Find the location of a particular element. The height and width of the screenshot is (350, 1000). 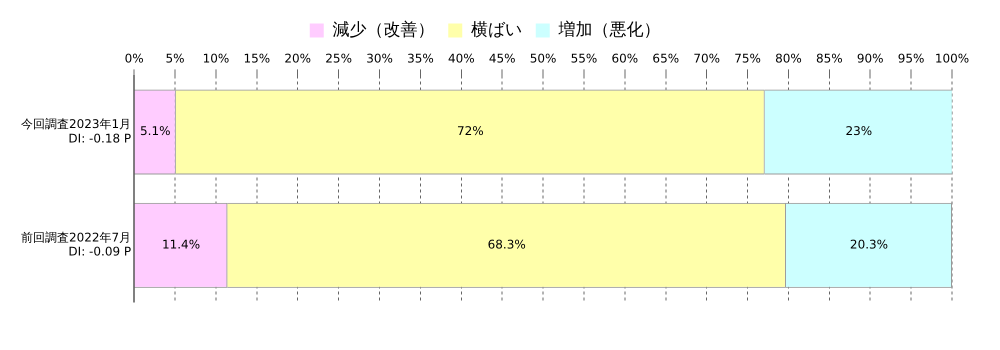

y-tick-label: 前回調査2022年7月 DI: -0.09 P is located at coordinates (76, 244).